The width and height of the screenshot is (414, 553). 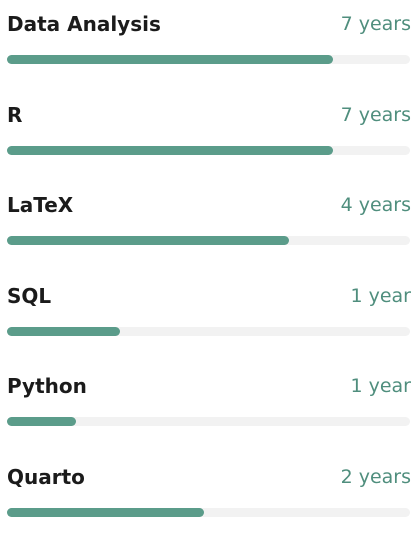 I want to click on skill-name: Python, so click(x=47, y=386).